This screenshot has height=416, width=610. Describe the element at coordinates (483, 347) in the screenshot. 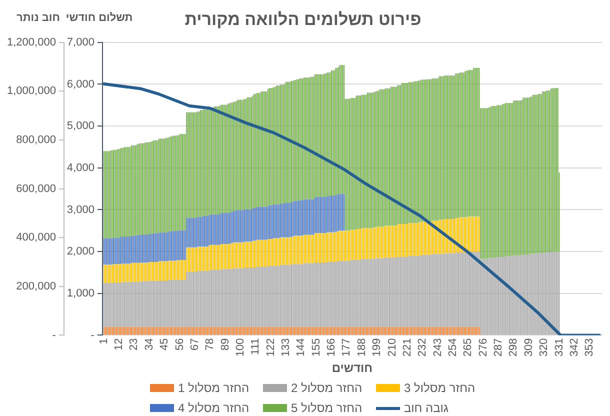

I see `x-tick-label: 276` at that location.